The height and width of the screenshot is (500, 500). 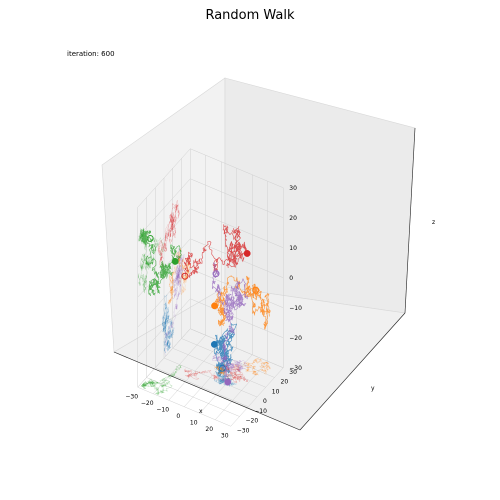 What do you see at coordinates (147, 403) in the screenshot?
I see `x-tick-label: −20` at bounding box center [147, 403].